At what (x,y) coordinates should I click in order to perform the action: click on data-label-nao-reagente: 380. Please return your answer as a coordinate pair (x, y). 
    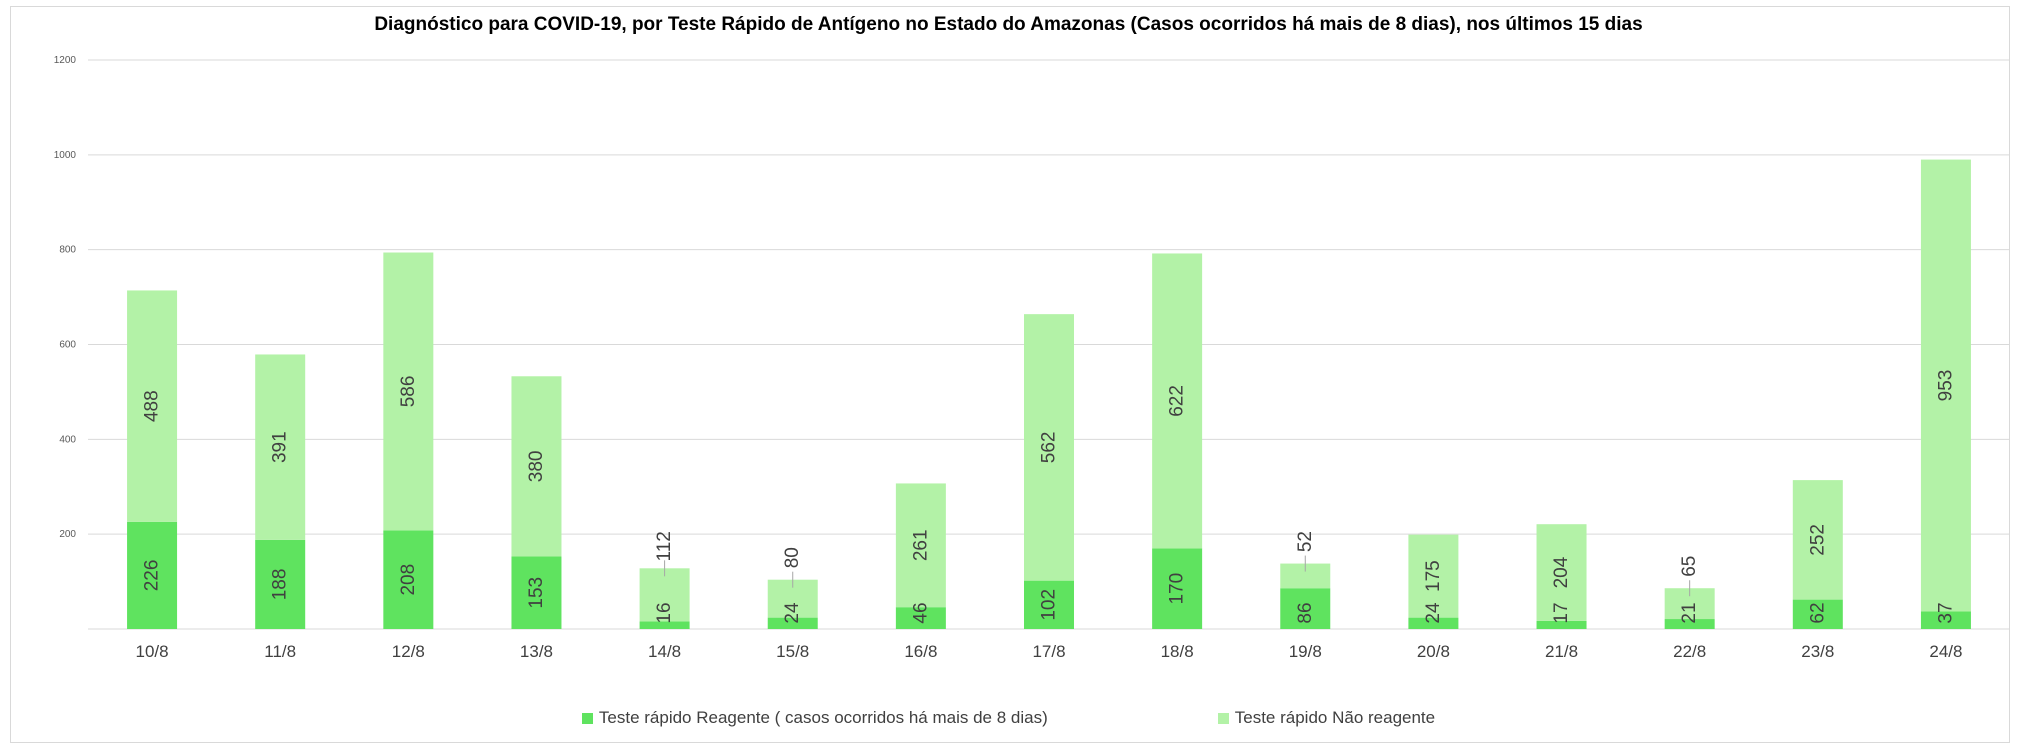
    Looking at the image, I should click on (536, 467).